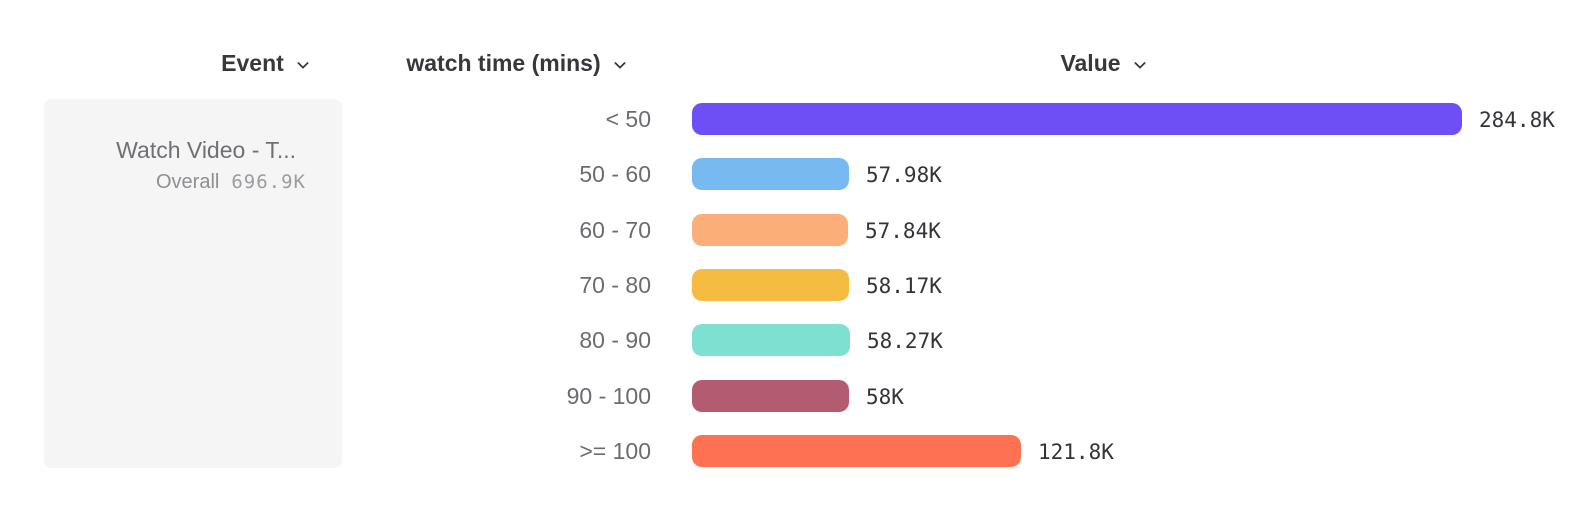  What do you see at coordinates (608, 396) in the screenshot?
I see `category-label: 90 - 100` at bounding box center [608, 396].